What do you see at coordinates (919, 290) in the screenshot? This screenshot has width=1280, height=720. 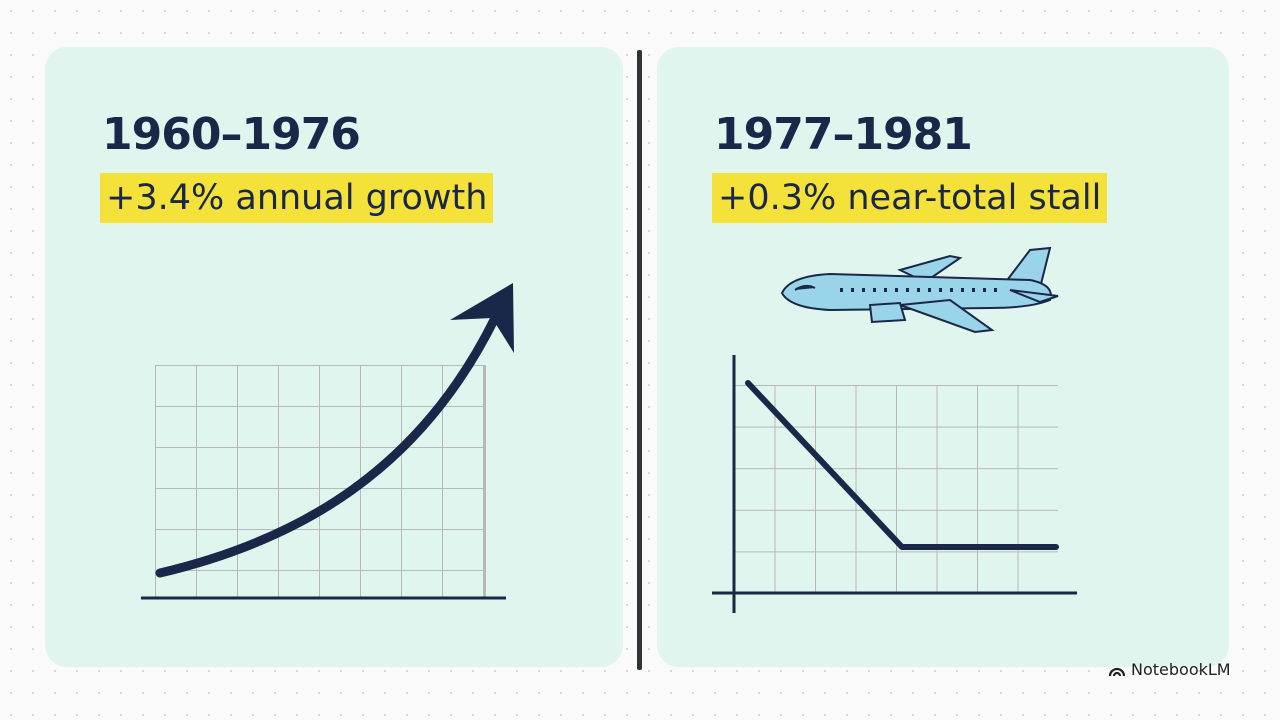 I see `airplane-icon` at bounding box center [919, 290].